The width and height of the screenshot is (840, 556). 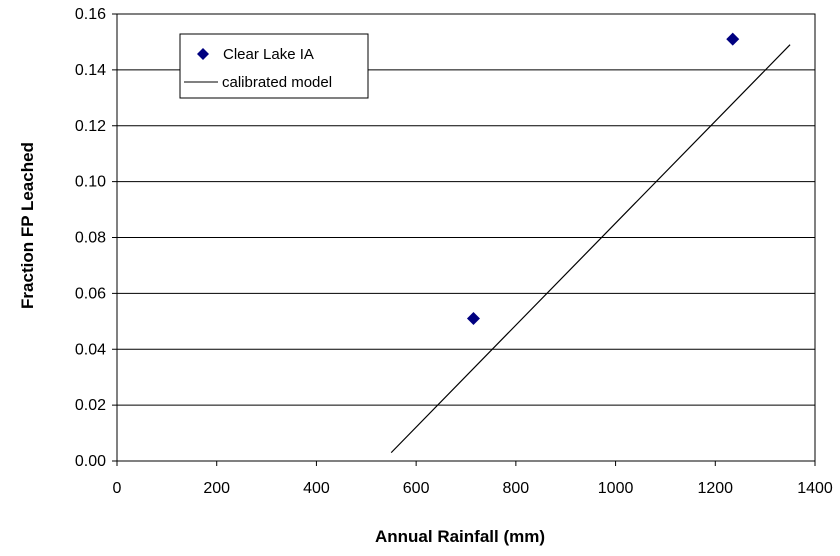 I want to click on x-tick-label: 400, so click(x=316, y=488).